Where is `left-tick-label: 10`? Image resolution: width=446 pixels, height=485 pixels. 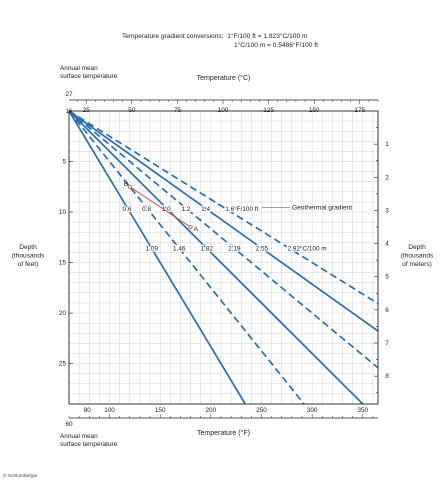
left-tick-label: 10 is located at coordinates (63, 212).